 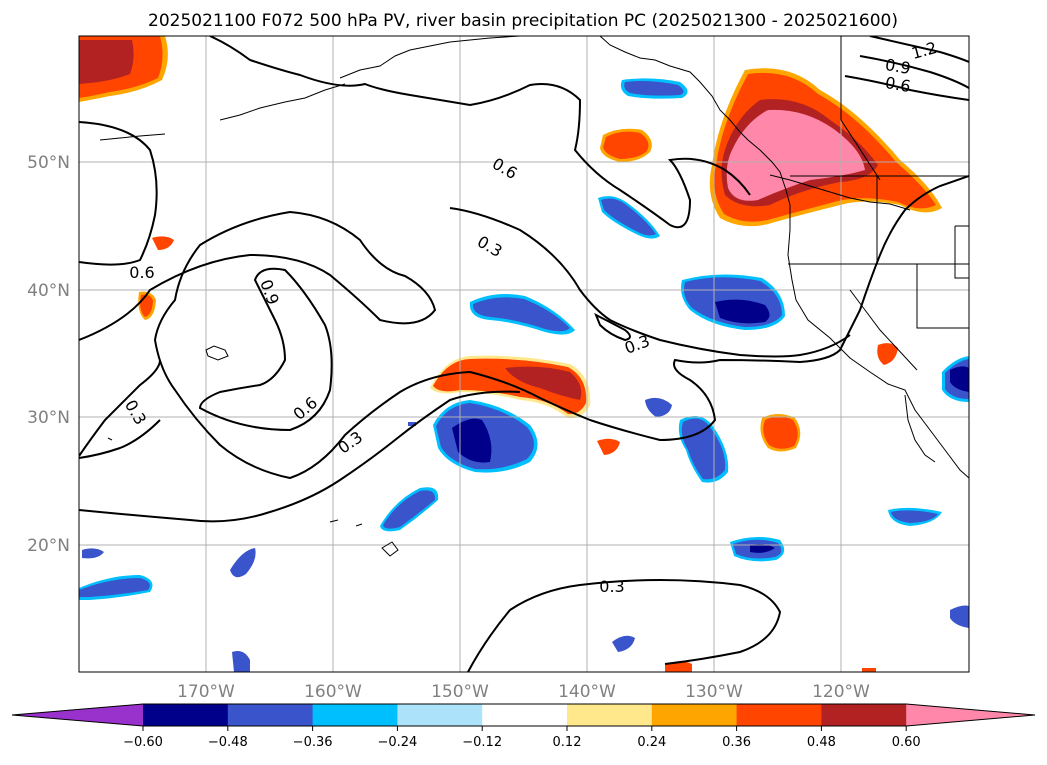 What do you see at coordinates (523, 692) in the screenshot?
I see `lon-axis-labels: 170°W 160°W 150°W 140°W 130°W 120°W` at bounding box center [523, 692].